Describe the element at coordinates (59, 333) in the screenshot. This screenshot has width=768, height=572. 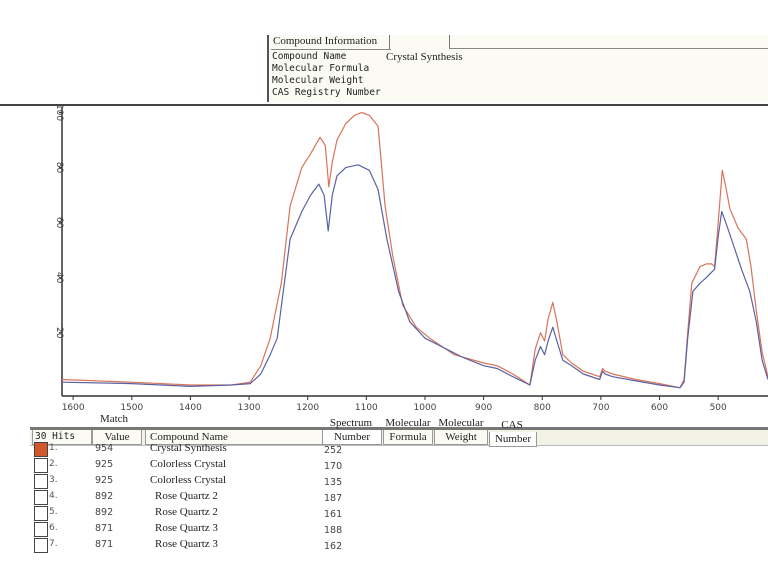
I see `y-tick-label: 20` at that location.